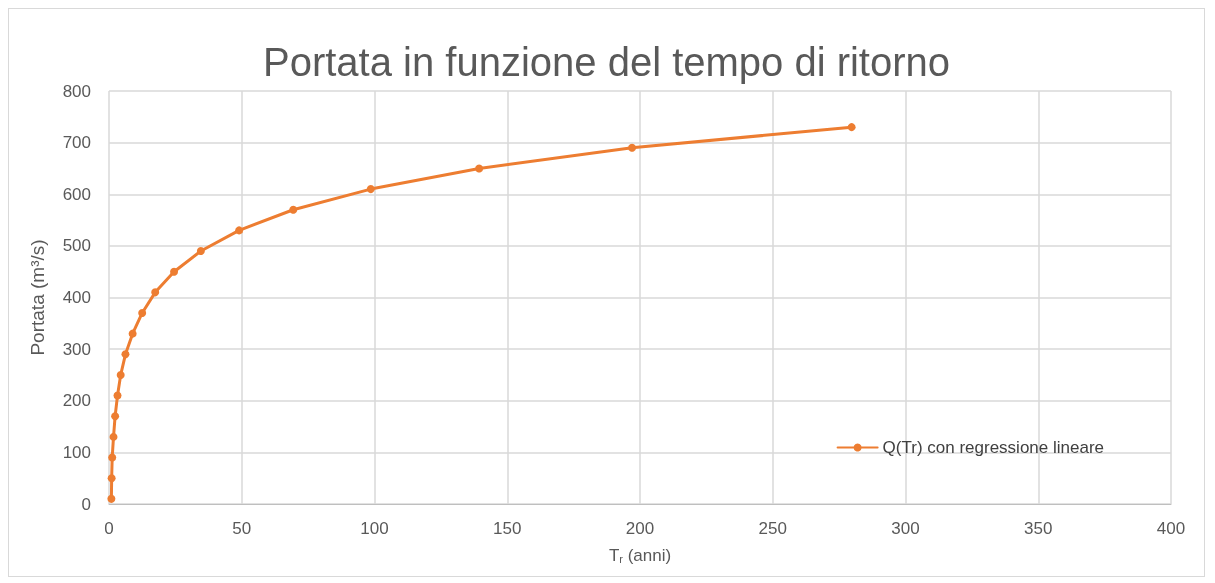 The height and width of the screenshot is (583, 1215). Describe the element at coordinates (374, 528) in the screenshot. I see `x-tick-label: 100` at that location.